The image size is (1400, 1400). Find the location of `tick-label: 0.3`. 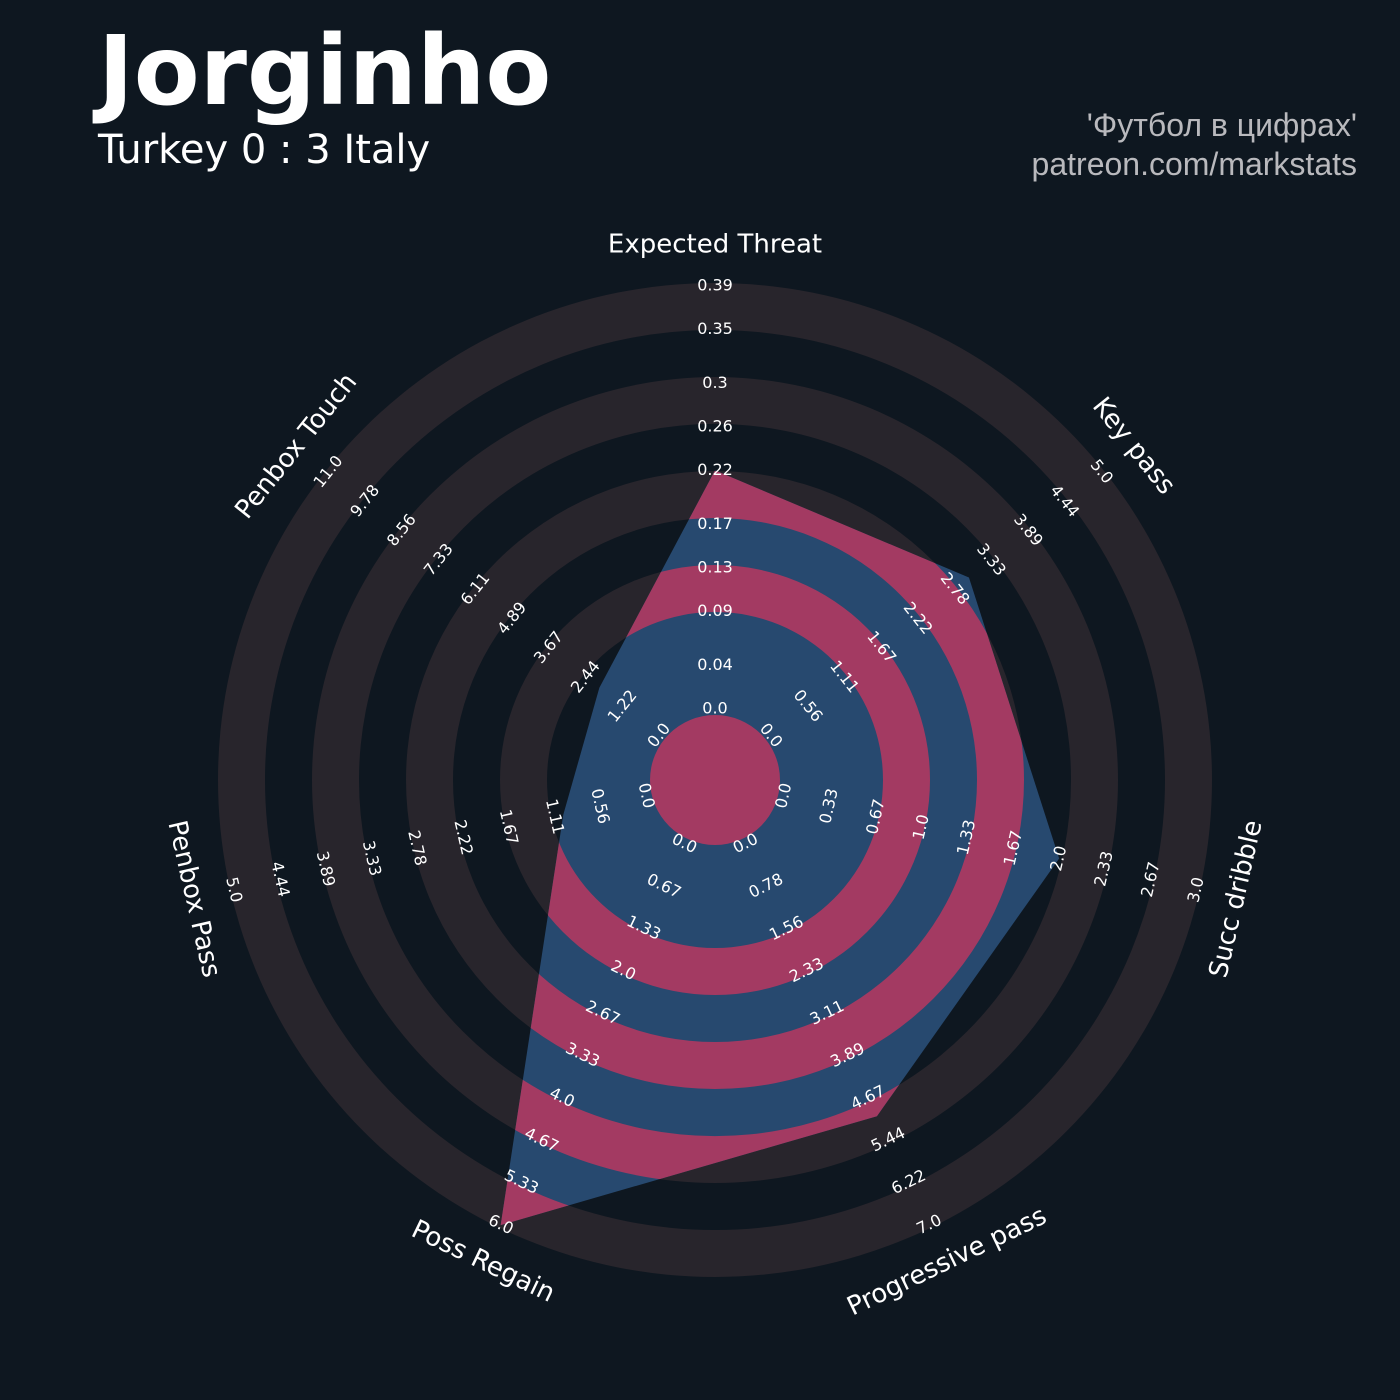

tick-label: 0.3 is located at coordinates (714, 382).